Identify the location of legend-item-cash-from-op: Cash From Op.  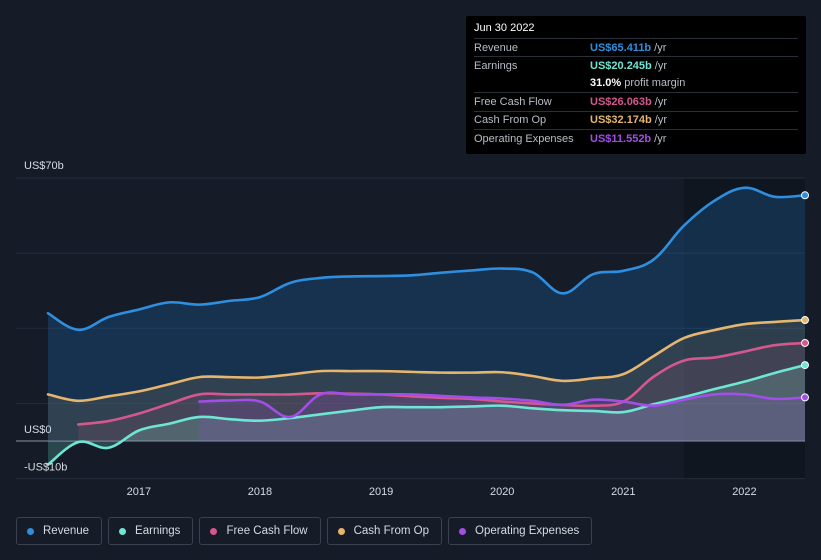
(384, 531).